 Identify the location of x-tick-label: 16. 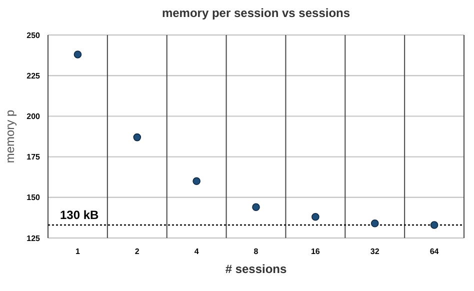
(315, 251).